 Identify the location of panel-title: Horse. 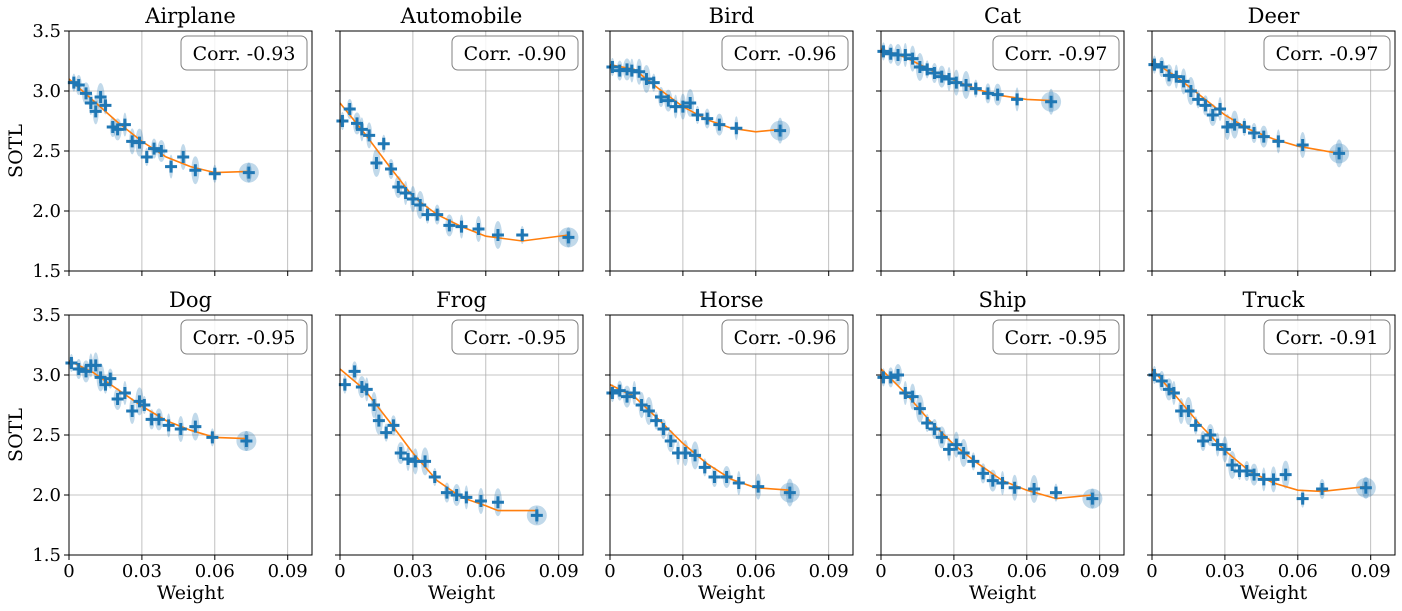
(731, 300).